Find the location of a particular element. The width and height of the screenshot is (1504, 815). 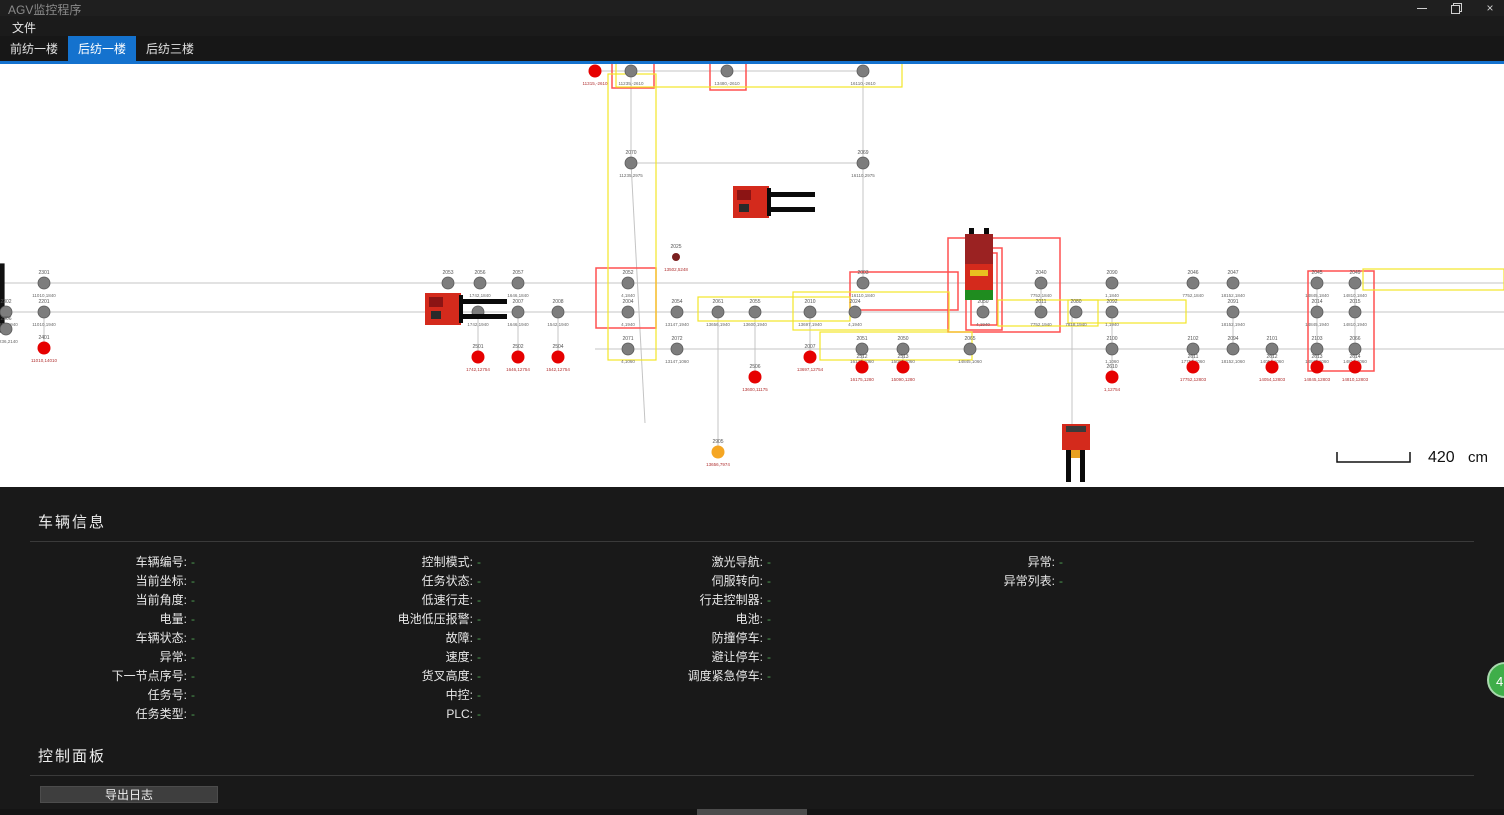

map-node-2003 is located at coordinates (863, 283).